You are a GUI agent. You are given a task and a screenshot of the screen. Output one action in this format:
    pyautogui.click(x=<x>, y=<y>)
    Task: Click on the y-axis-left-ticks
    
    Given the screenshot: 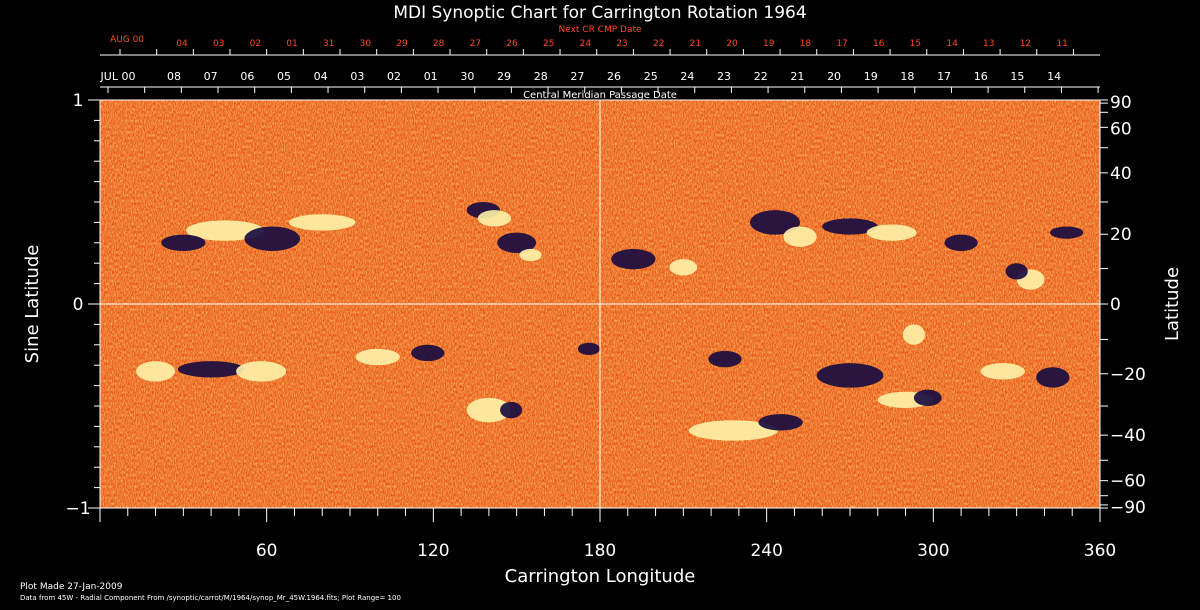 What is the action you would take?
    pyautogui.click(x=94, y=304)
    